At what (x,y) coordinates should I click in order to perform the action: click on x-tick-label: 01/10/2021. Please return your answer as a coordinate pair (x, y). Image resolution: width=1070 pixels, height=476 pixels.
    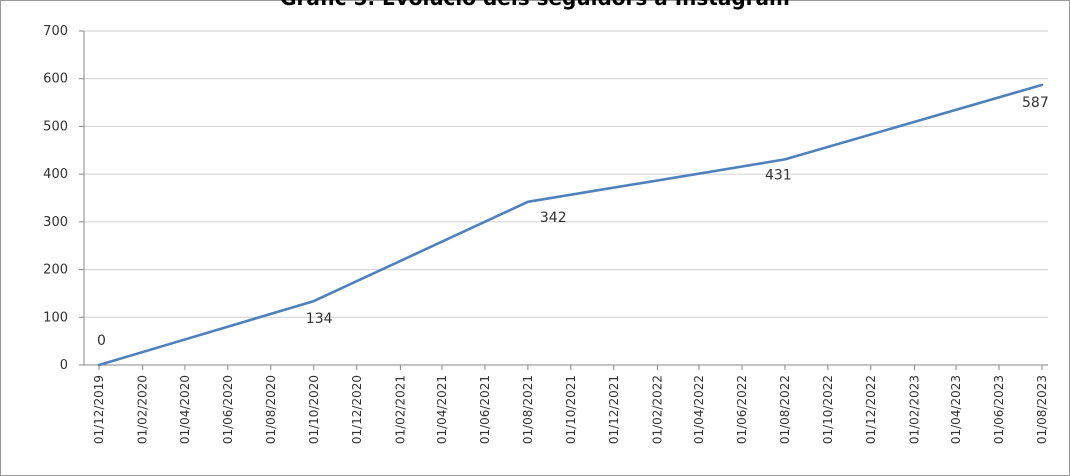
    Looking at the image, I should click on (571, 409).